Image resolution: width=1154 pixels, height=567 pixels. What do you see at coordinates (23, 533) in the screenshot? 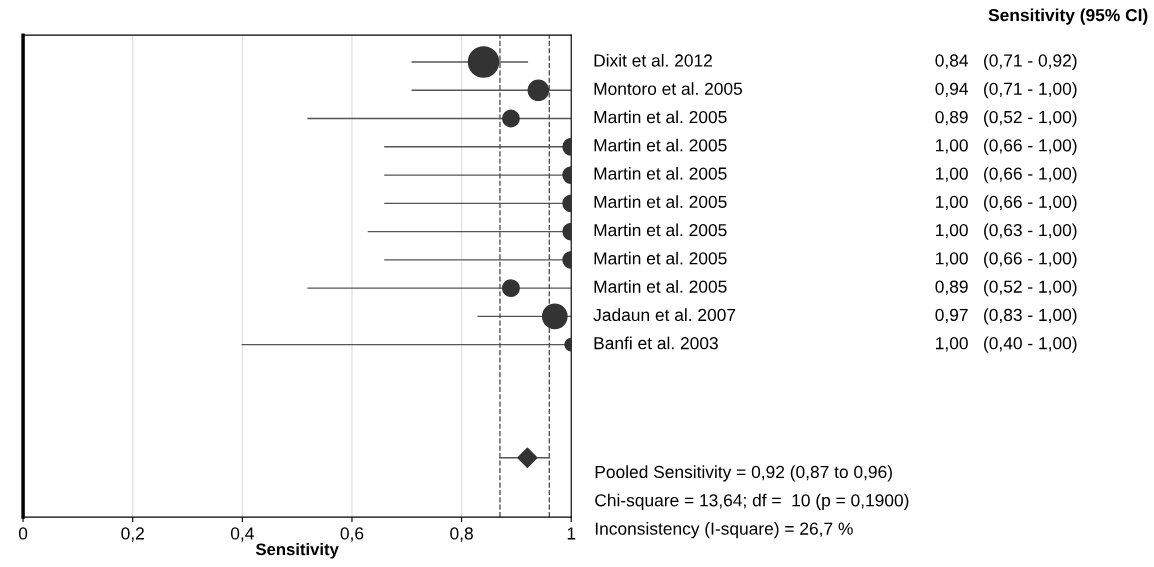
I see `x-tick-label: 0` at bounding box center [23, 533].